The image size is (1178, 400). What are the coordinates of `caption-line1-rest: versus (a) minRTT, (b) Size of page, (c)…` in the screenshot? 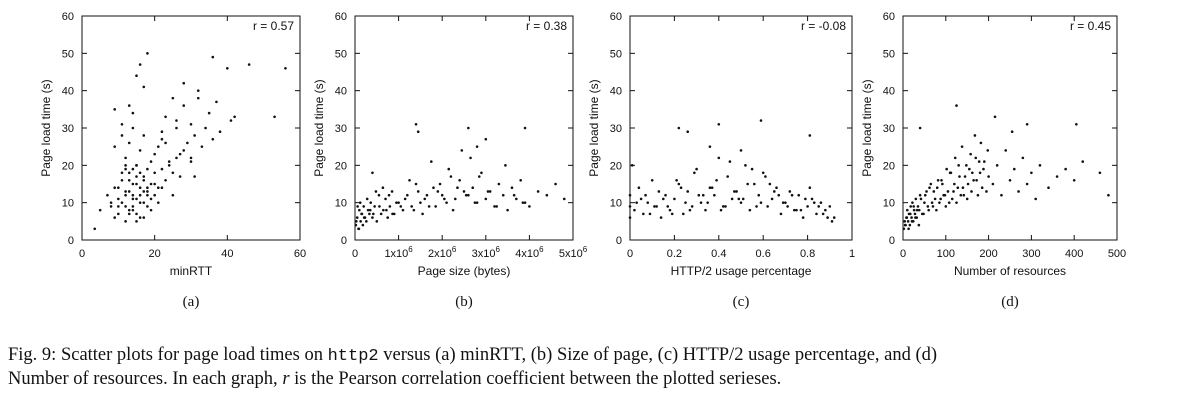 It's located at (658, 355).